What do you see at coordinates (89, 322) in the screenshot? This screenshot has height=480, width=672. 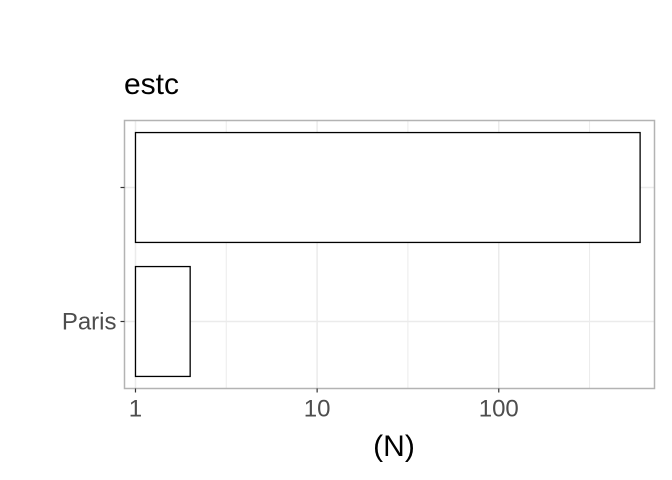 I see `y-tick-label-0: Paris` at bounding box center [89, 322].